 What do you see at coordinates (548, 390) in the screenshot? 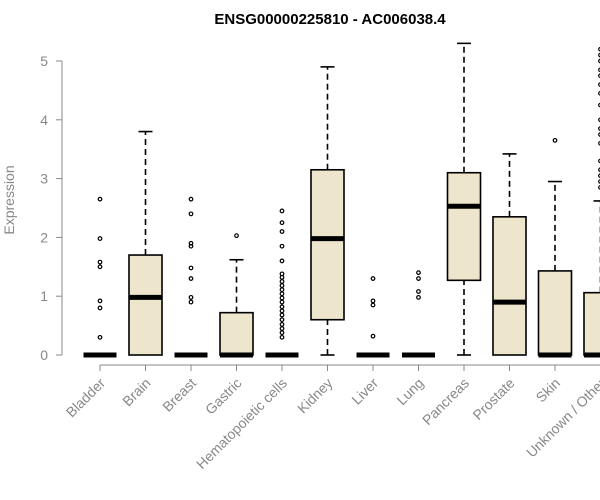
I see `x-tick-label: Skin` at bounding box center [548, 390].